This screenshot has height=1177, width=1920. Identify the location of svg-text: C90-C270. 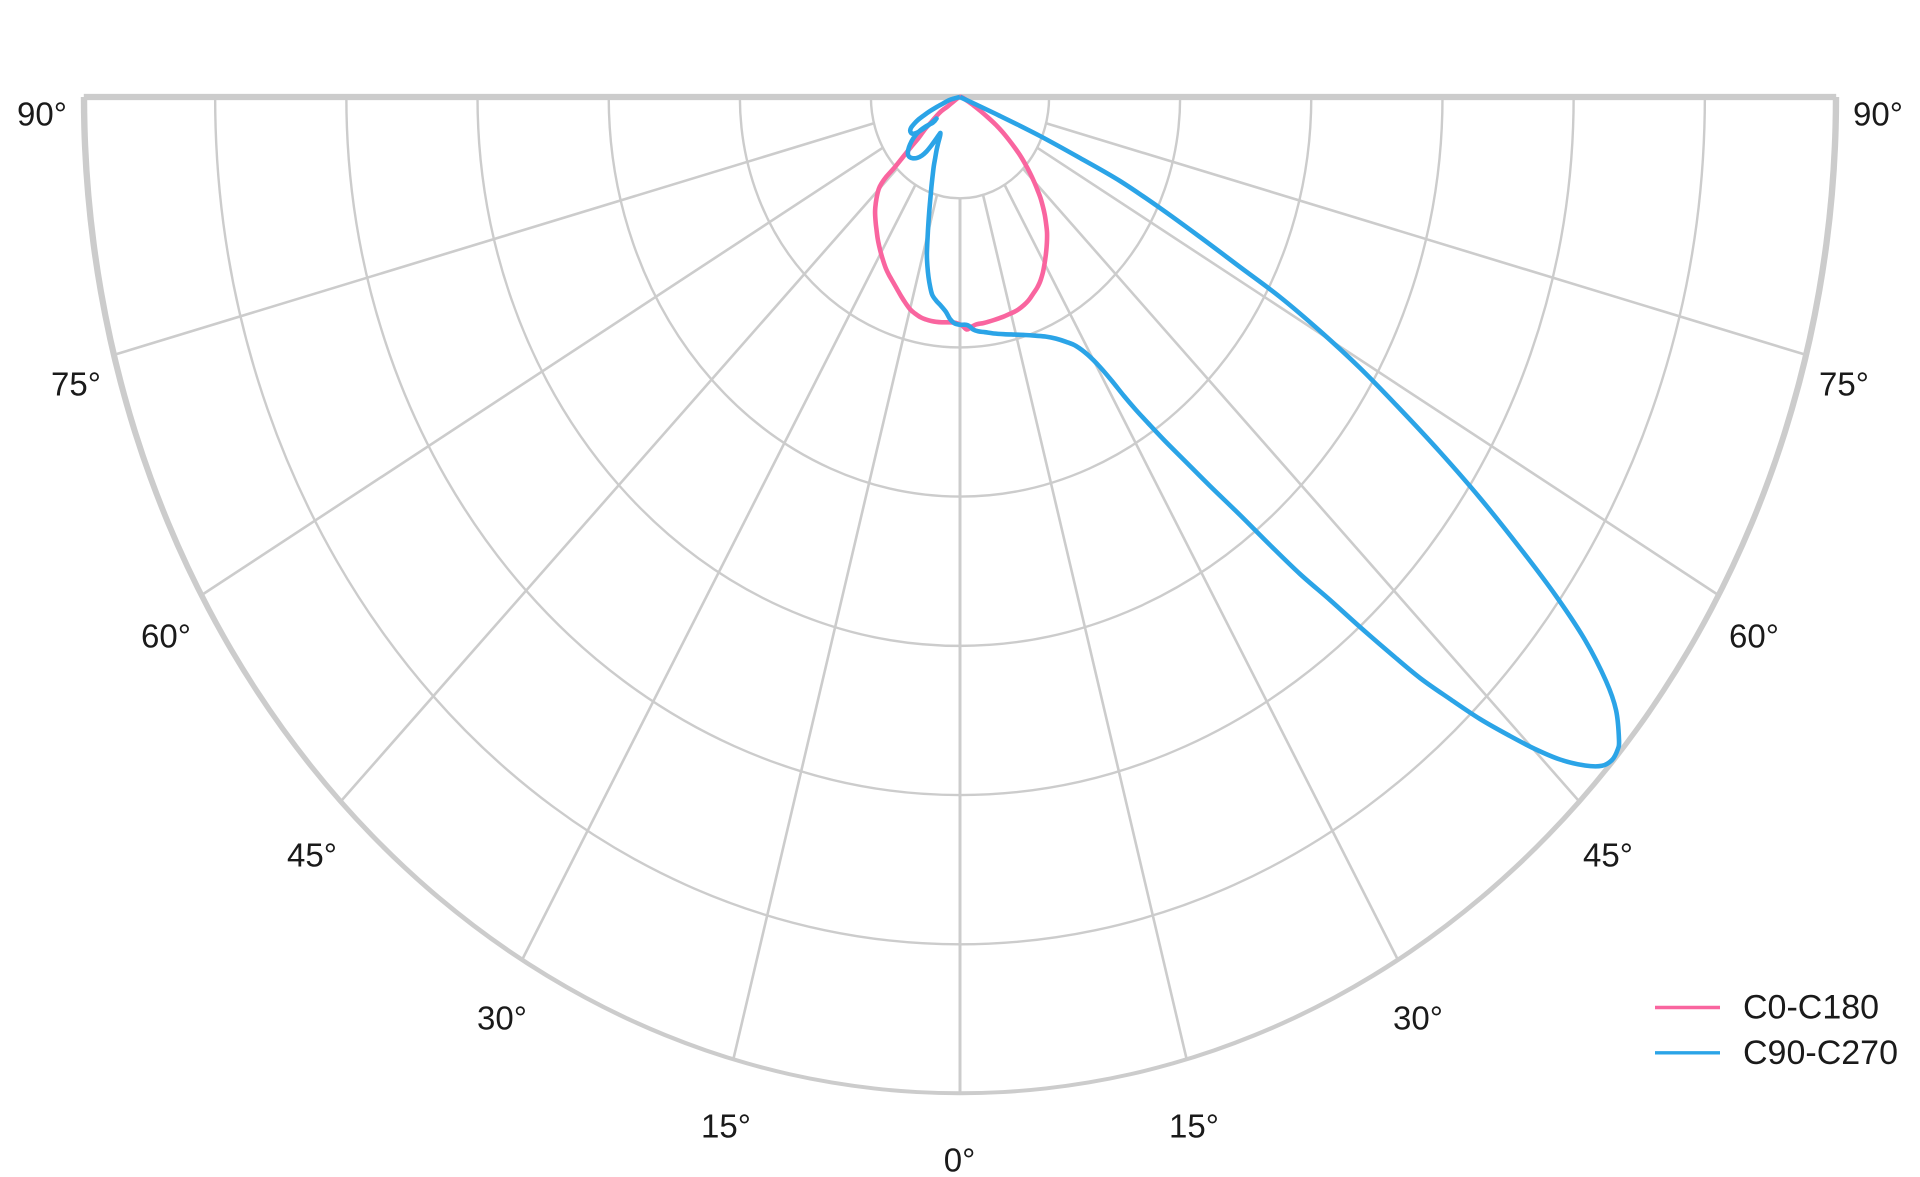
(1820, 1053).